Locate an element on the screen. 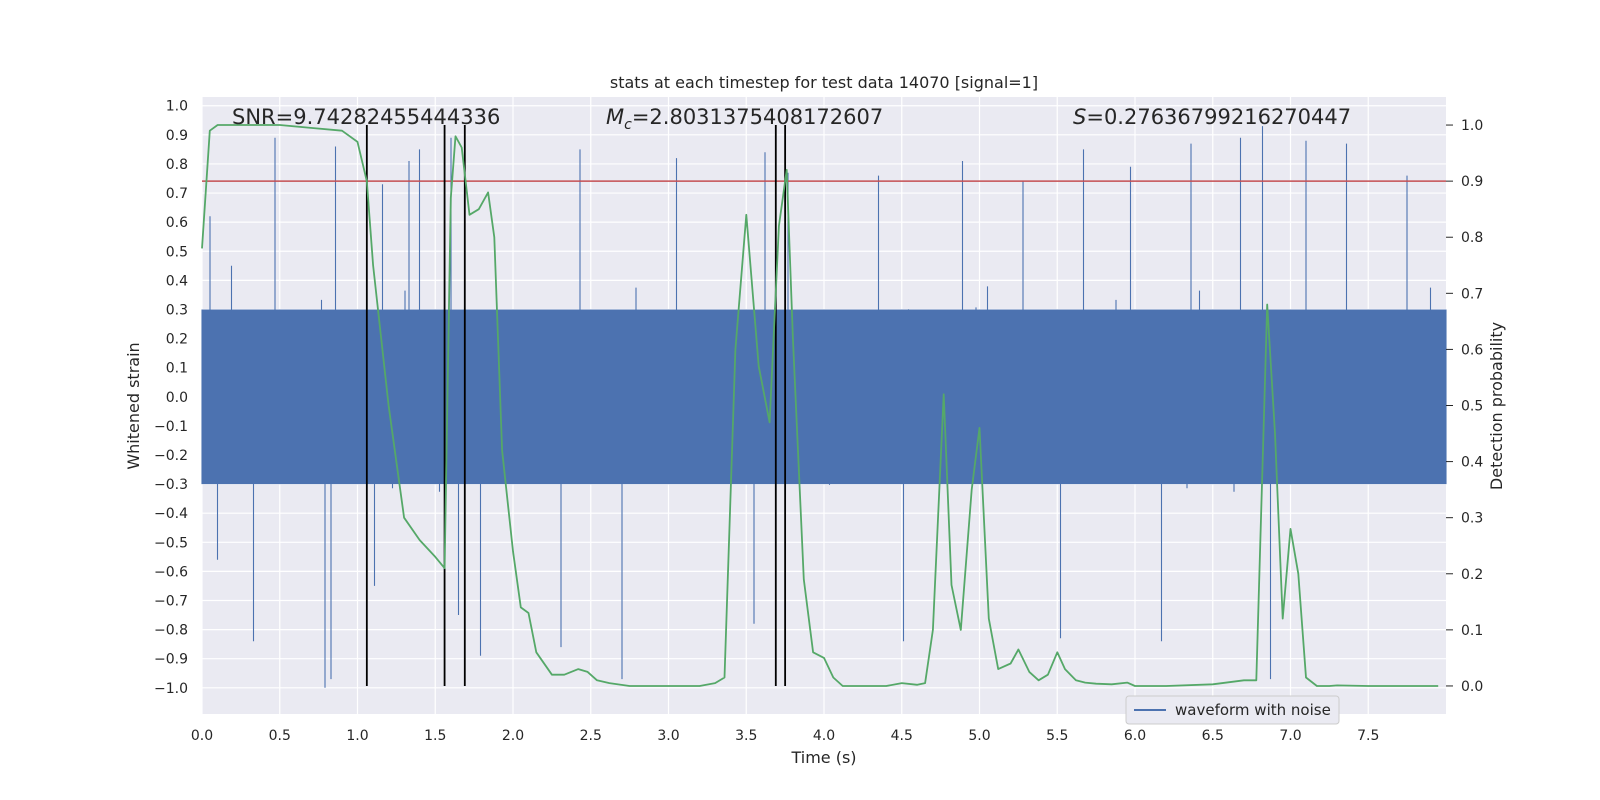 The height and width of the screenshot is (800, 1600). mc-value: =2.8031375408172607 is located at coordinates (757, 117).